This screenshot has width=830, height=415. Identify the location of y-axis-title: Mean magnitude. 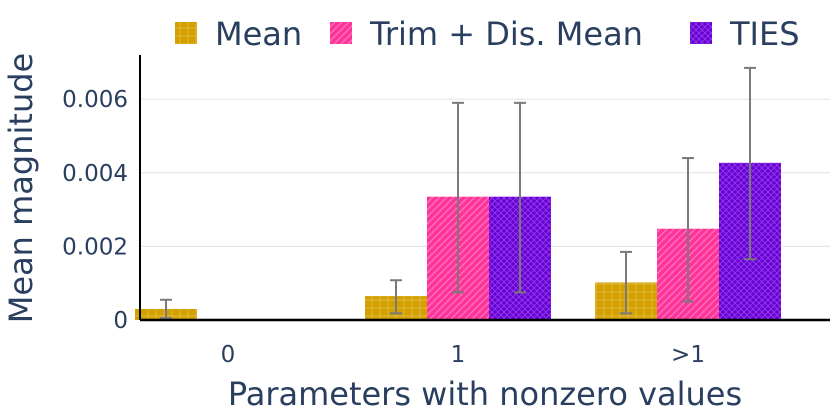
(21, 188).